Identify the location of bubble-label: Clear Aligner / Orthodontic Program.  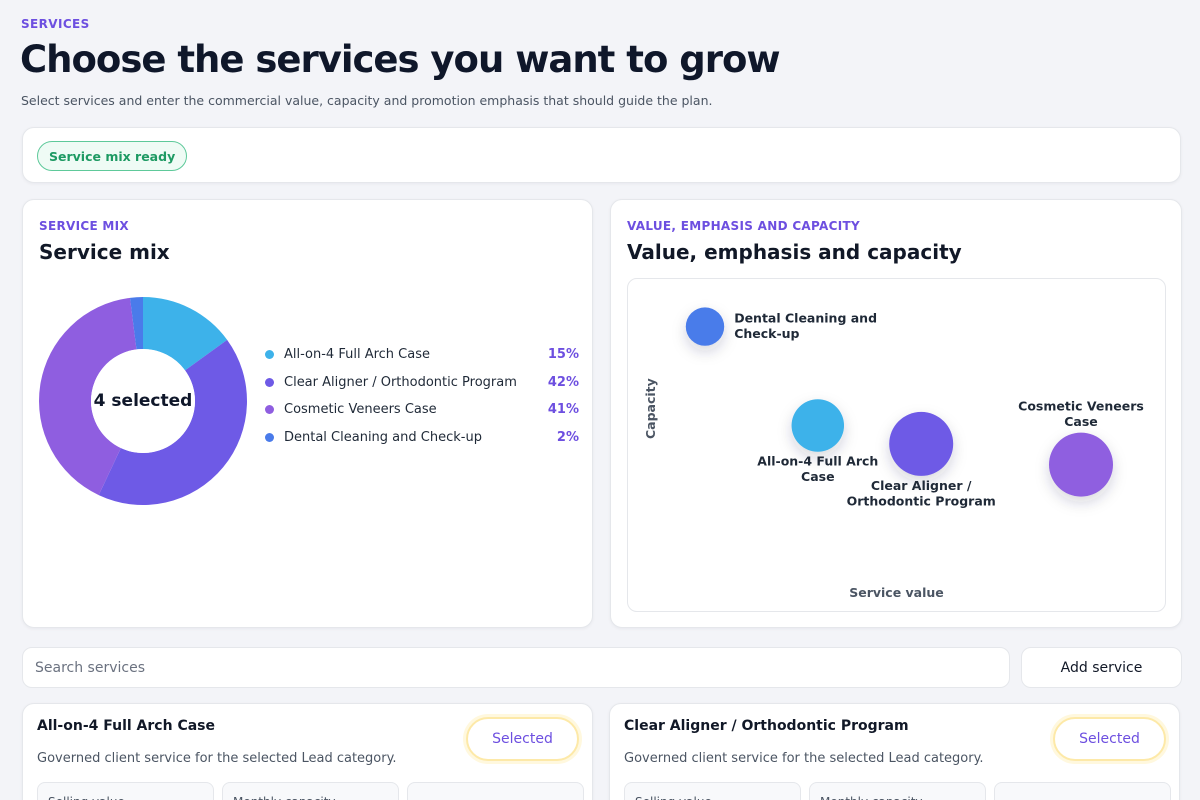
(921, 493).